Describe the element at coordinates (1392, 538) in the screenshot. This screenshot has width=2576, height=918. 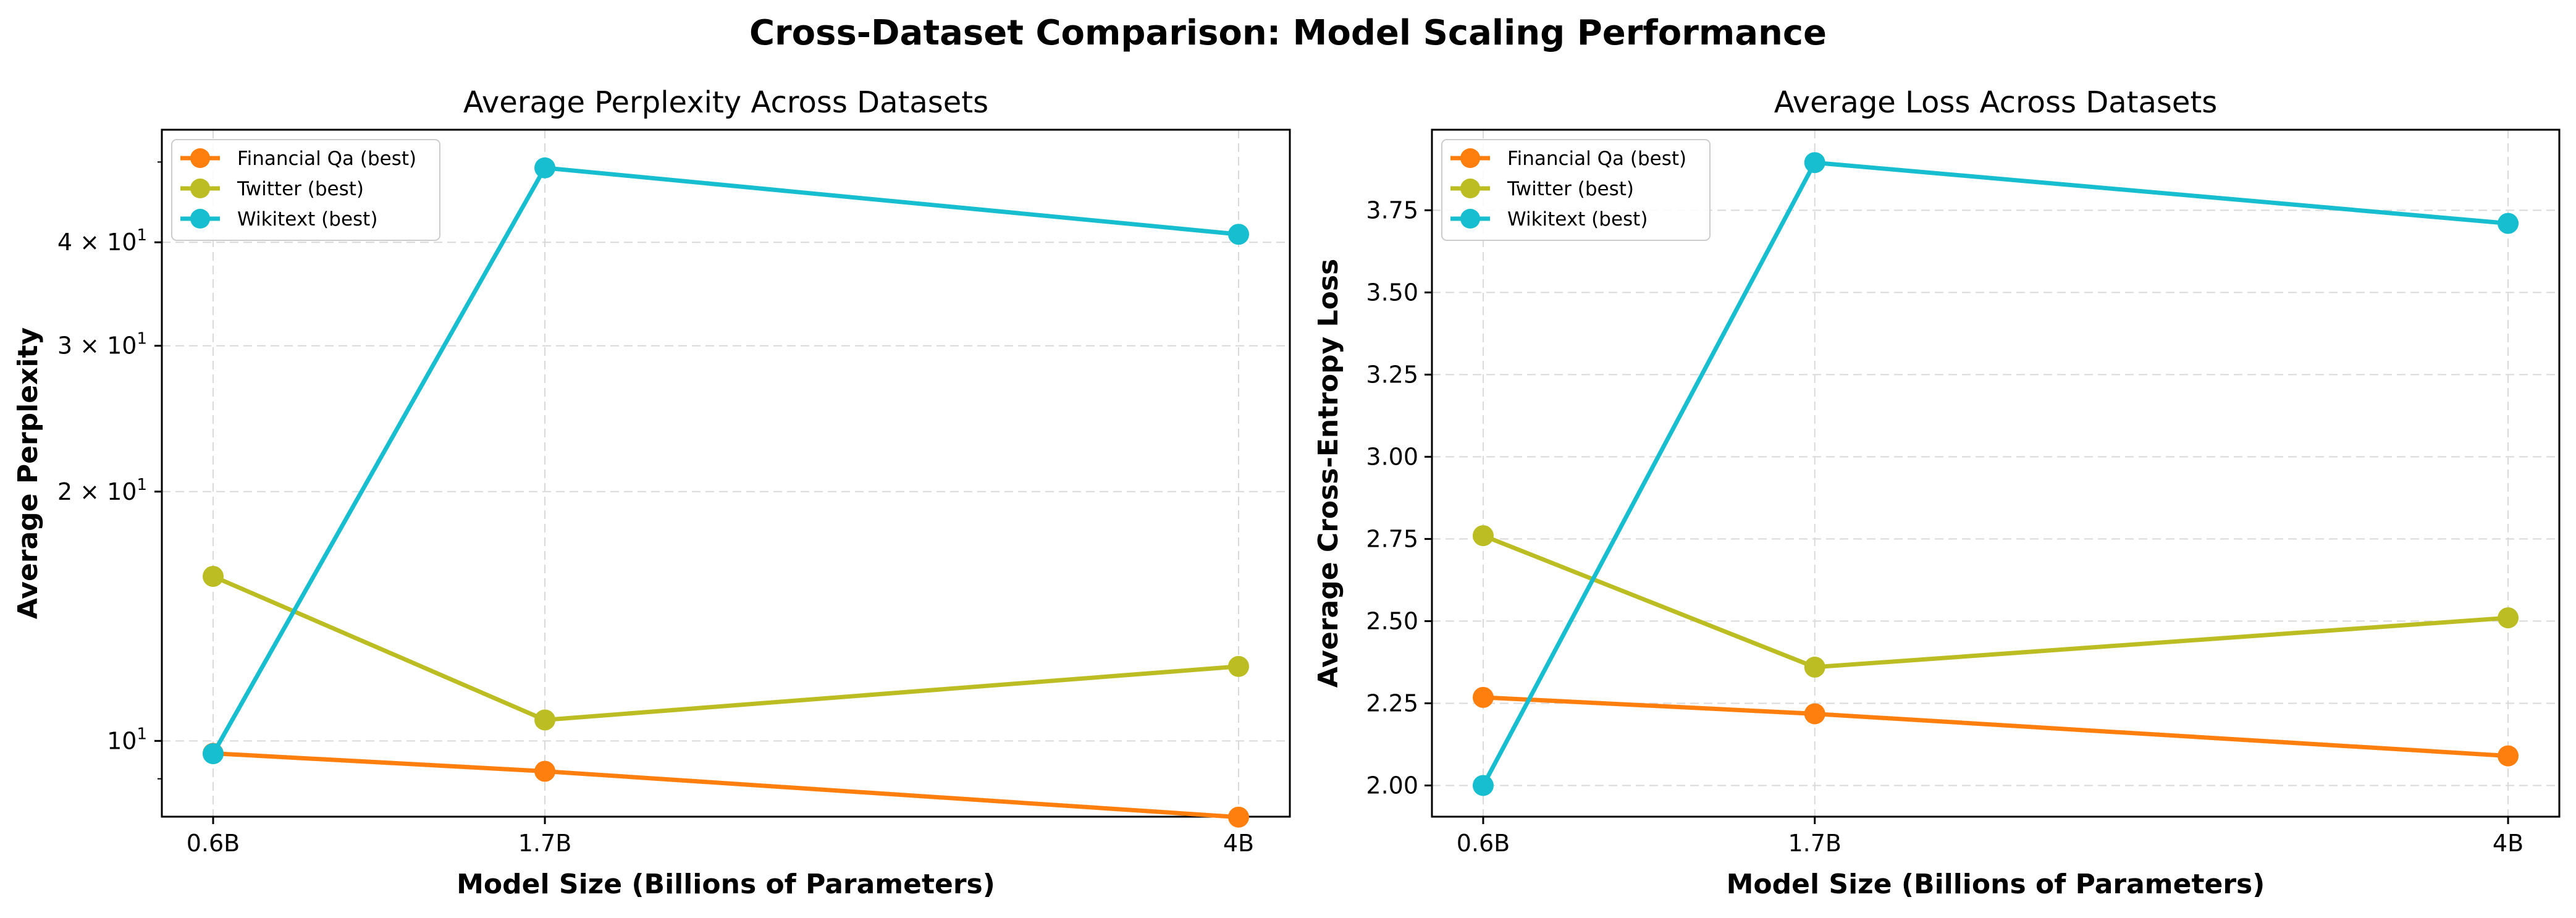
I see `y-tick-label: 2.75` at that location.